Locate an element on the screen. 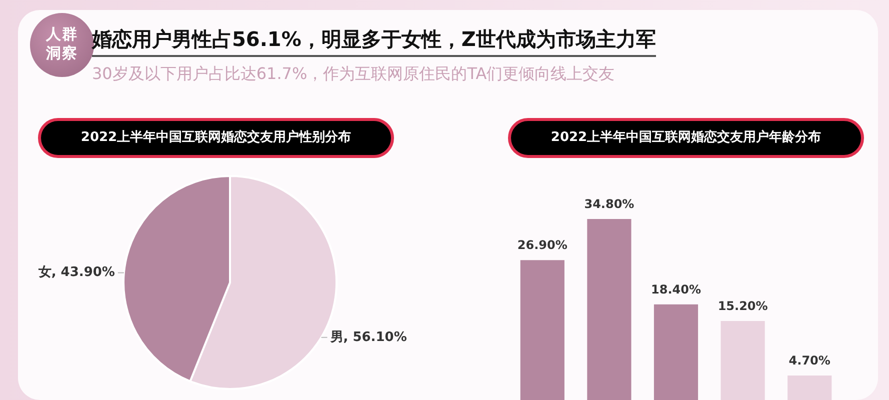 The image size is (889, 400). chart-title: 2022上半年中国互联网婚恋交友用户年龄分布 is located at coordinates (686, 138).